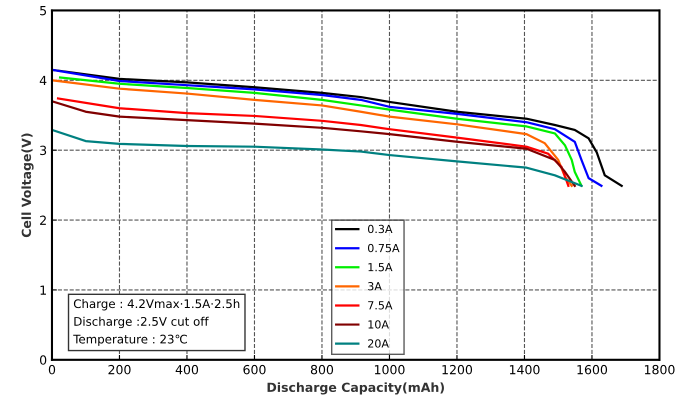 Image resolution: width=675 pixels, height=416 pixels. I want to click on legend-label: 0.75A, so click(384, 248).